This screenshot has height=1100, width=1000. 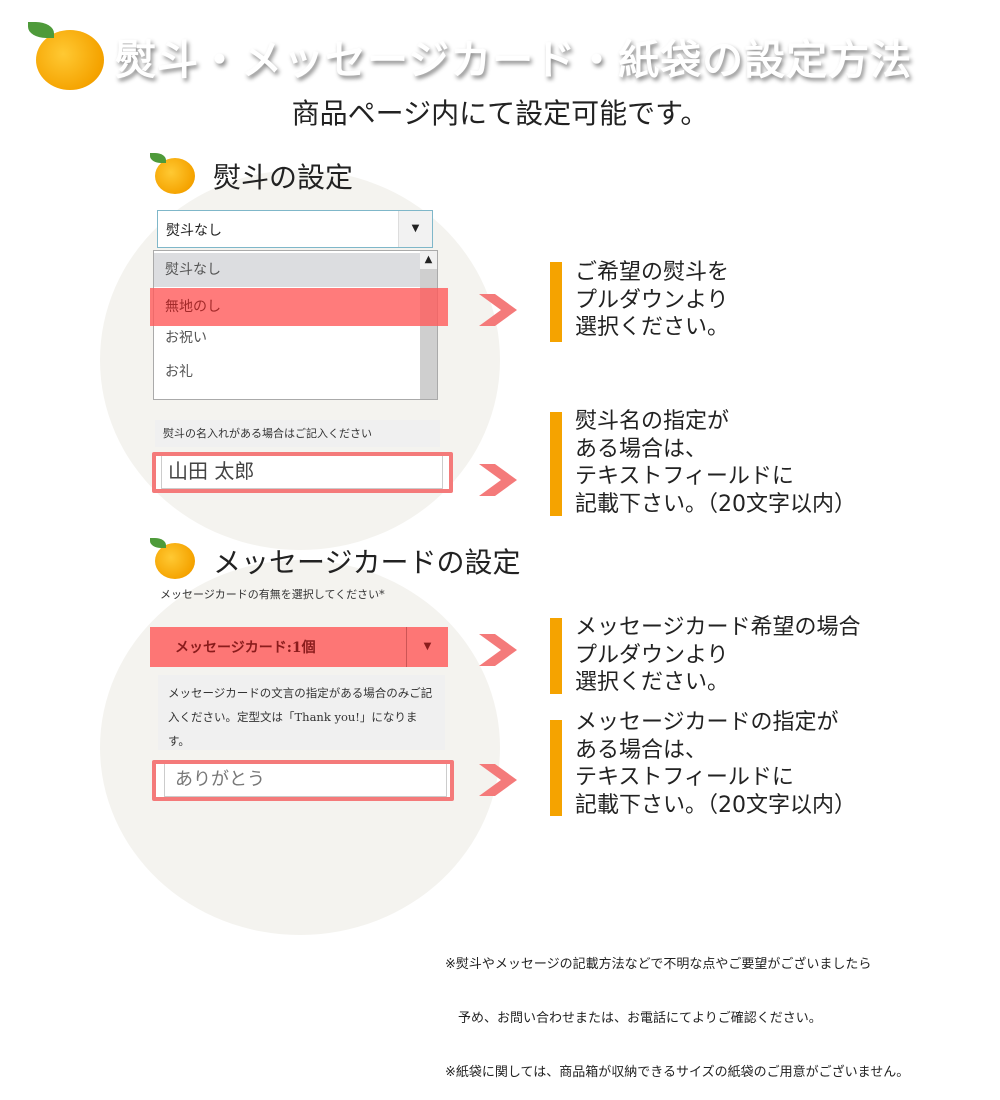 I want to click on noshi-name-input: 山田 太郎, so click(x=302, y=472).